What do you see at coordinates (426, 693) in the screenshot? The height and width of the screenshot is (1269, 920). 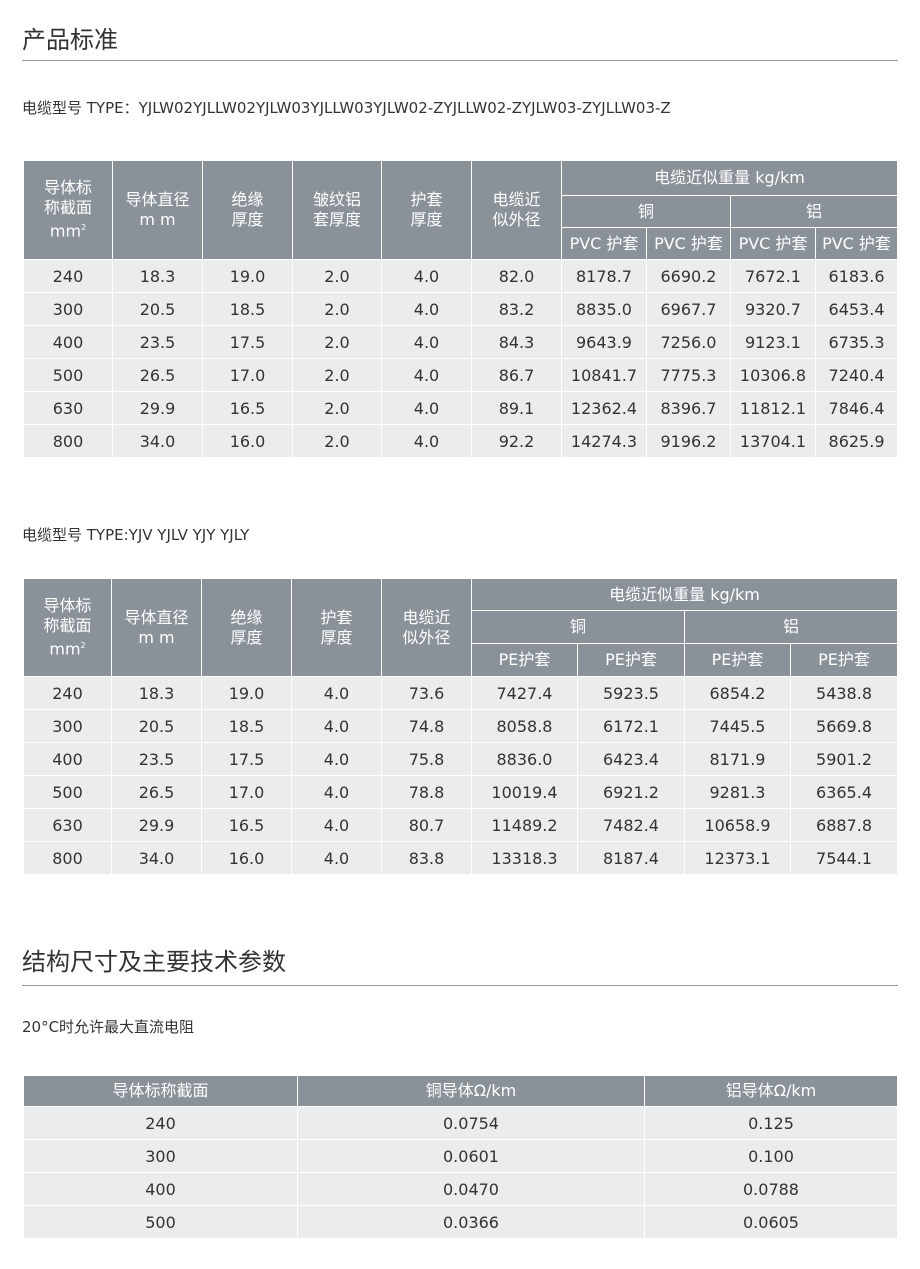 I see `table-cell: 73.6` at bounding box center [426, 693].